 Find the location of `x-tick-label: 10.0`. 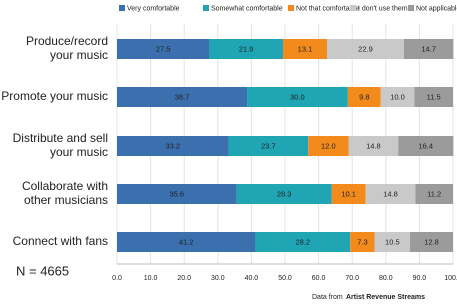

x-tick-label: 10.0 is located at coordinates (151, 278).